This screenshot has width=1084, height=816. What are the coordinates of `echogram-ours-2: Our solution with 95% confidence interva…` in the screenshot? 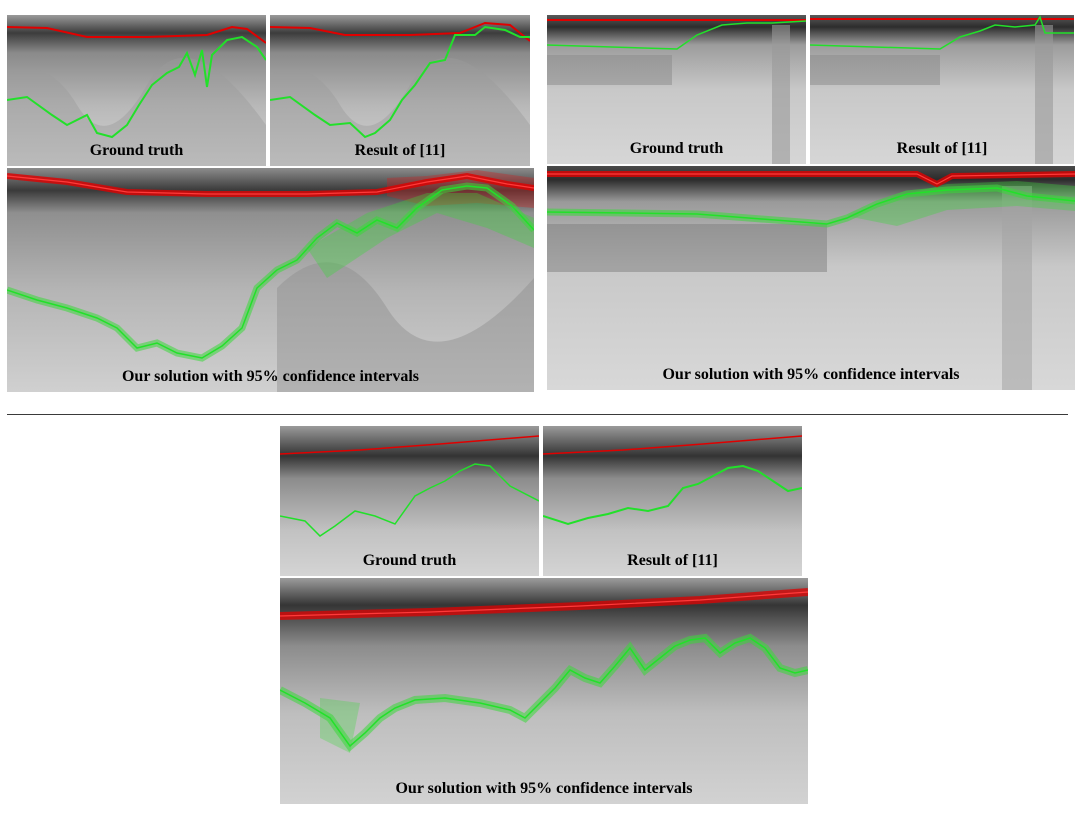 It's located at (811, 278).